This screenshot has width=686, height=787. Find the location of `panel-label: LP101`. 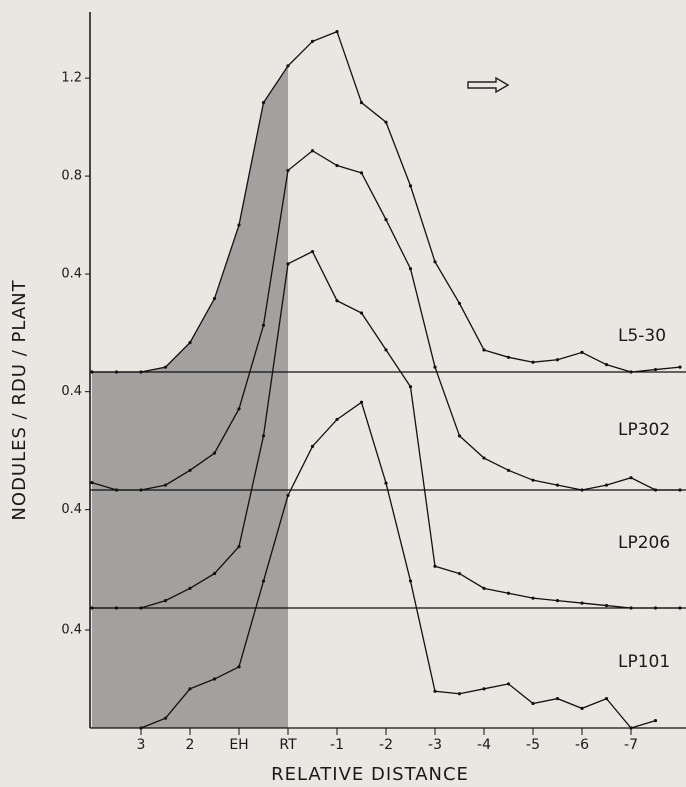

panel-label: LP101 is located at coordinates (644, 662).